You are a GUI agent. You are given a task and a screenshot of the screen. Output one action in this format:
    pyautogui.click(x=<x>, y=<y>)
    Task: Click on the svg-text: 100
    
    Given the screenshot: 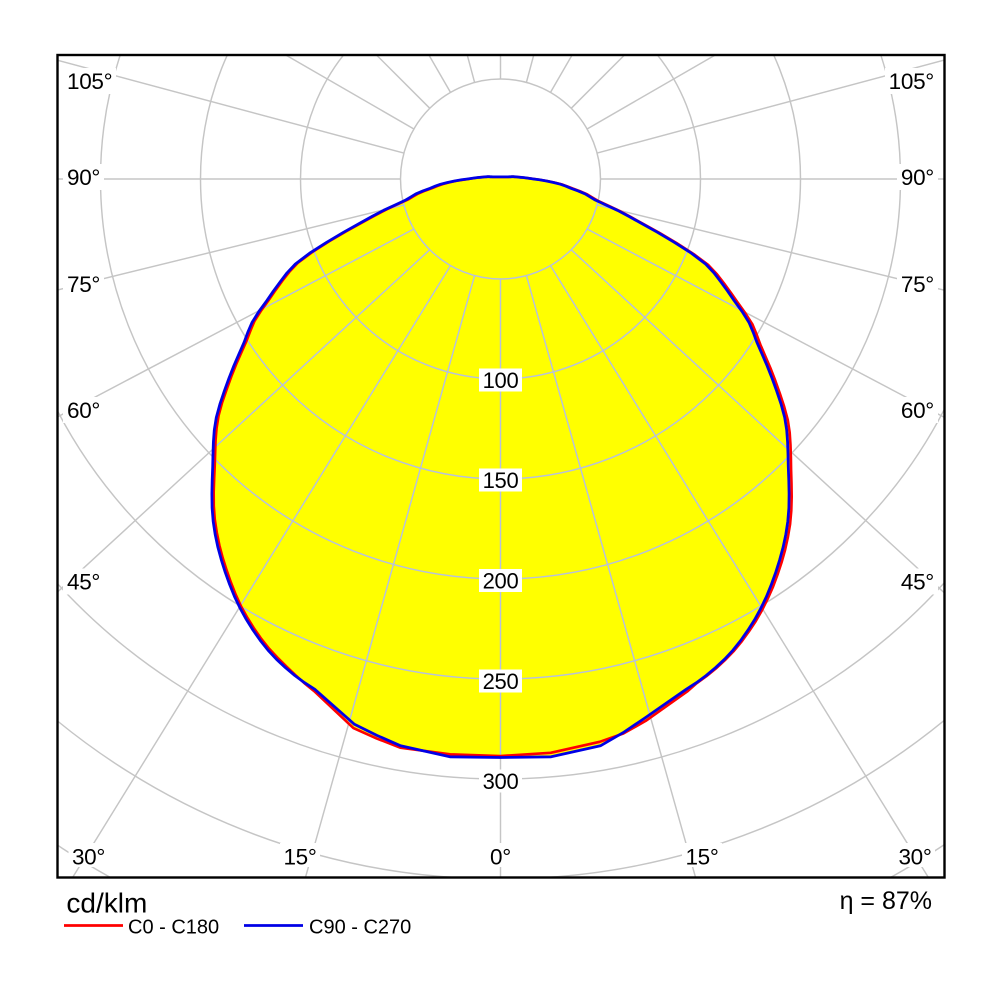 What is the action you would take?
    pyautogui.click(x=501, y=380)
    